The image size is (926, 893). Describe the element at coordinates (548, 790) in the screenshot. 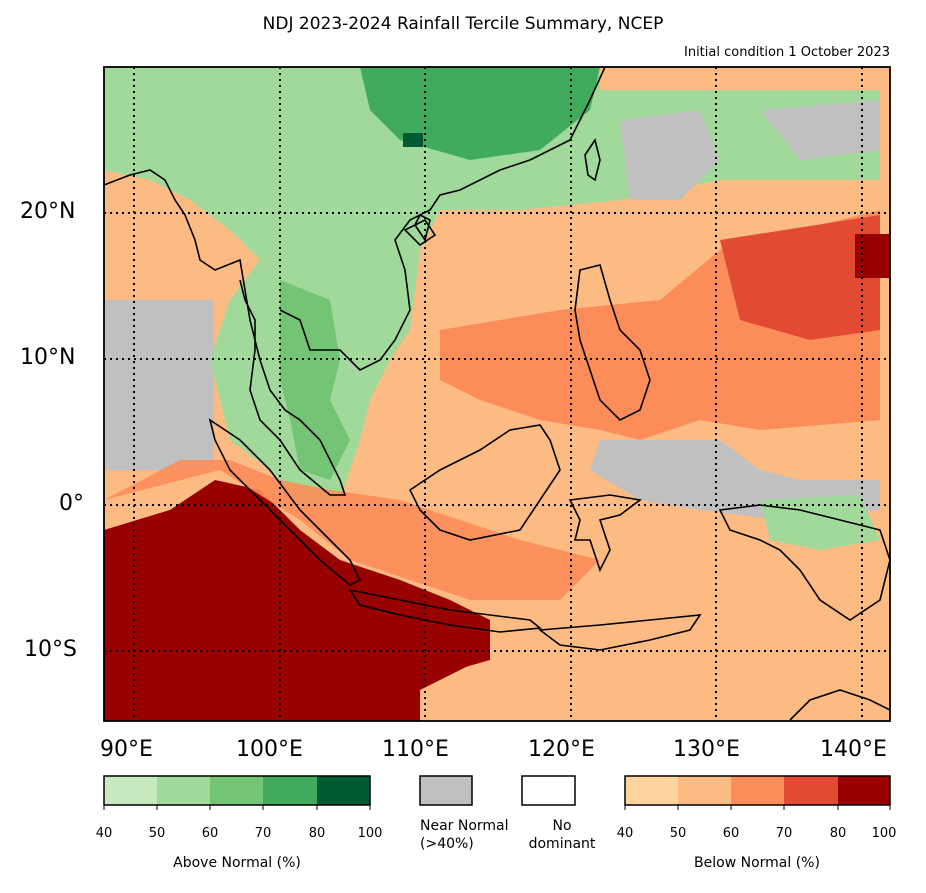

I see `legend-no-dominant-box` at that location.